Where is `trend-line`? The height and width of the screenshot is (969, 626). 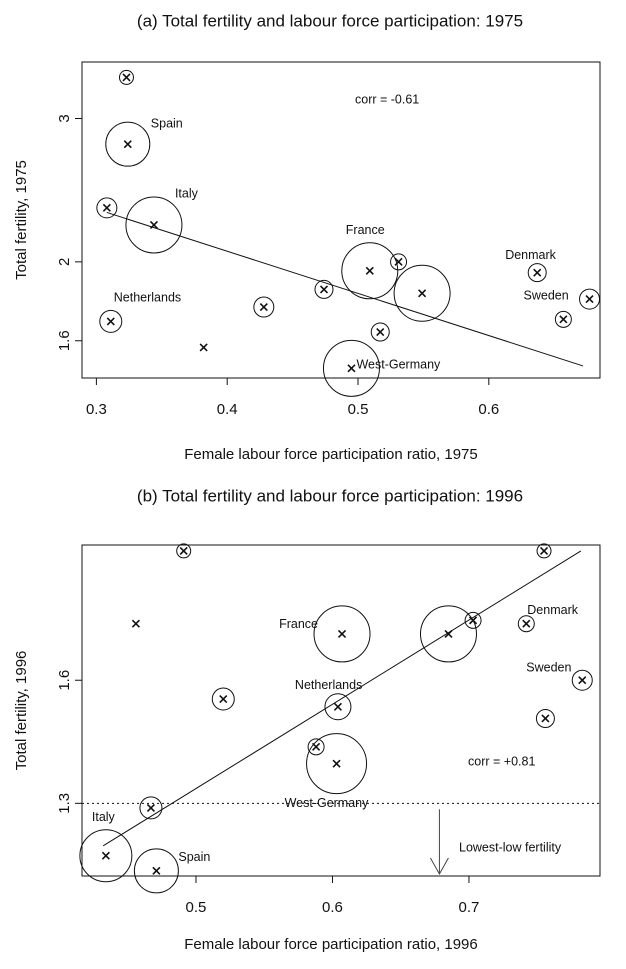 trend-line is located at coordinates (345, 289).